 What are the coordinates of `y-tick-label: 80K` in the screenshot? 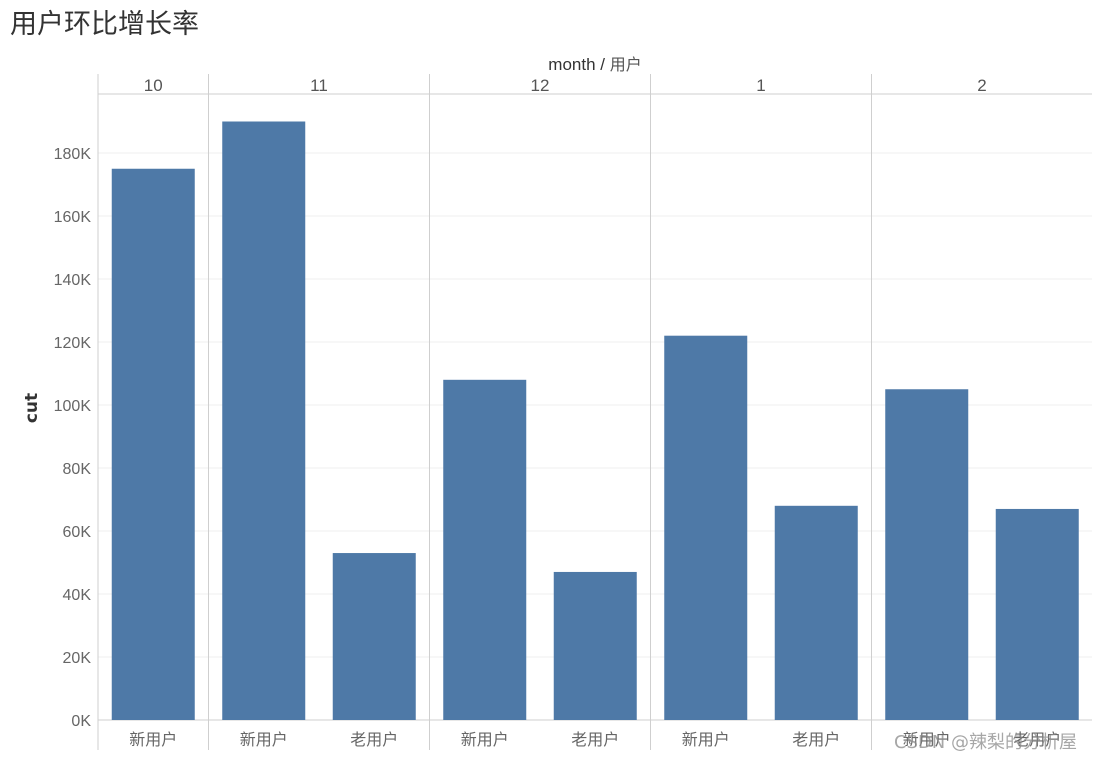 It's located at (77, 469).